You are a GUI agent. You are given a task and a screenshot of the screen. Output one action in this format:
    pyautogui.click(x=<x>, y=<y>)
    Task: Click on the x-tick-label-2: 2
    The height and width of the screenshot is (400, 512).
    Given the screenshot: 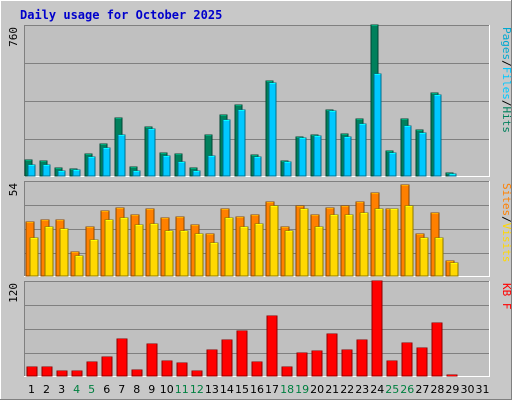 What is the action you would take?
    pyautogui.click(x=46, y=389)
    